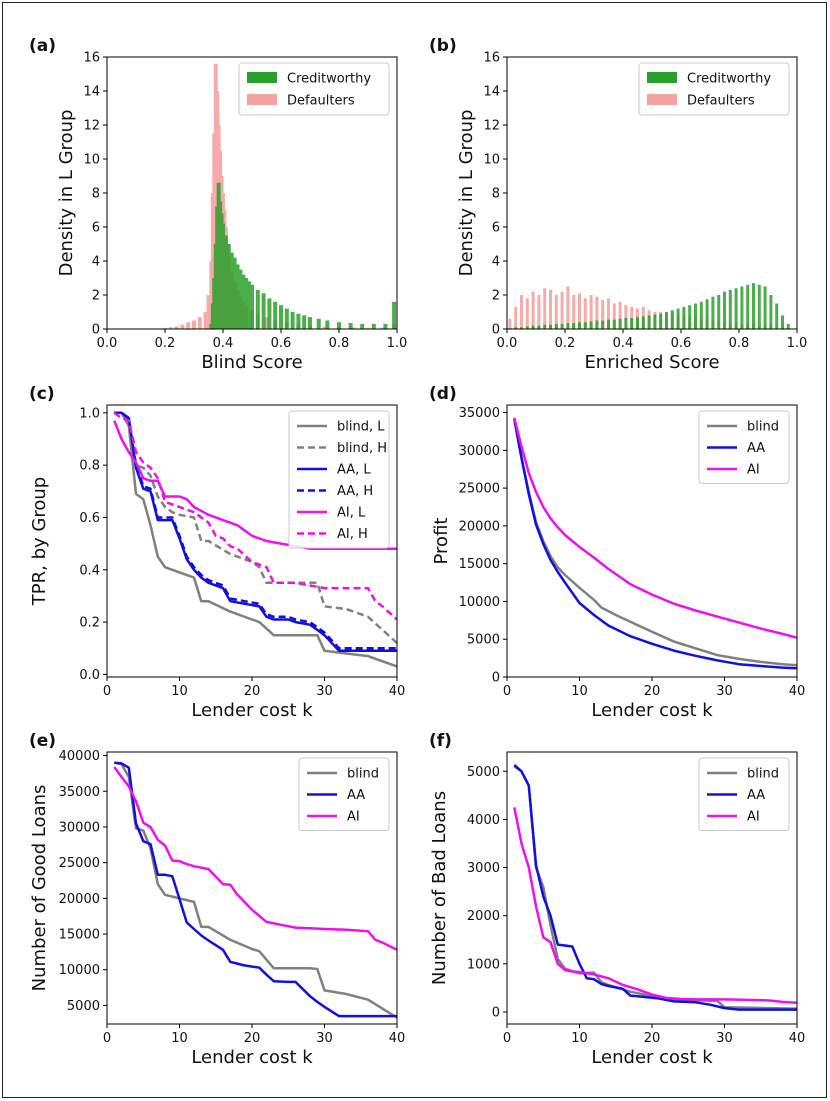  I want to click on panel-label: (a), so click(42, 46).